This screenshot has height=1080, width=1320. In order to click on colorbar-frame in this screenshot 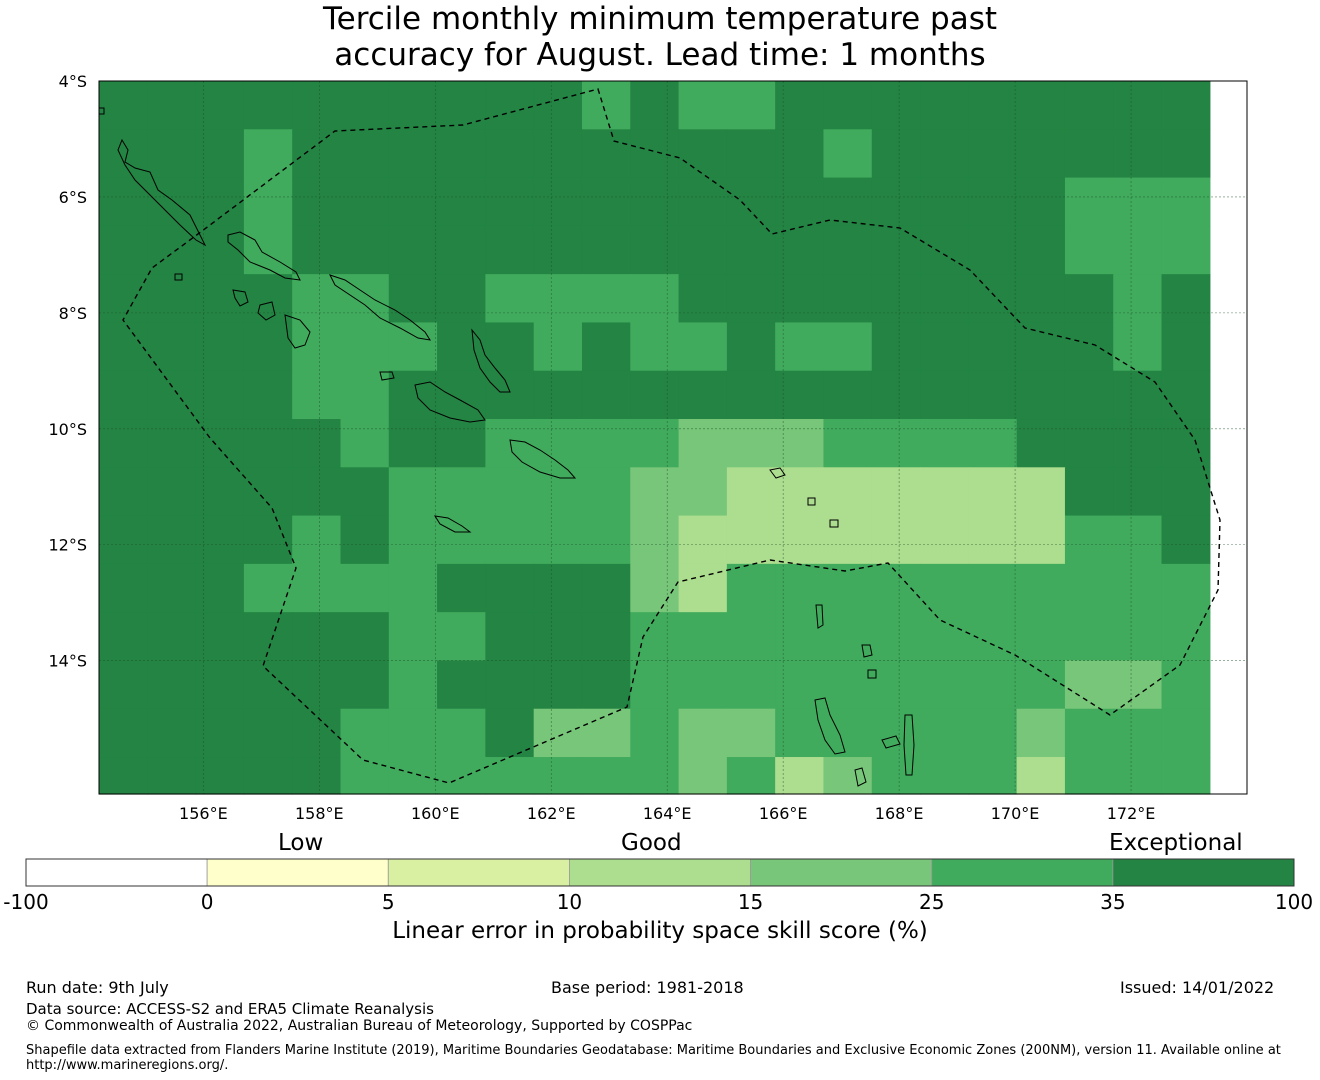, I will do `click(660, 872)`.